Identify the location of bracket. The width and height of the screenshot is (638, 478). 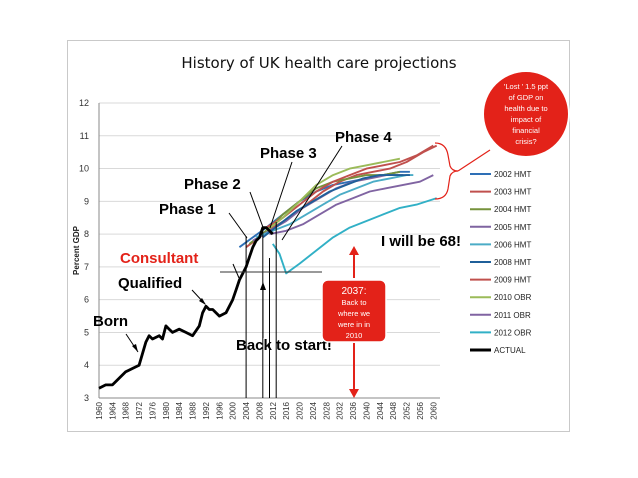
(446, 171).